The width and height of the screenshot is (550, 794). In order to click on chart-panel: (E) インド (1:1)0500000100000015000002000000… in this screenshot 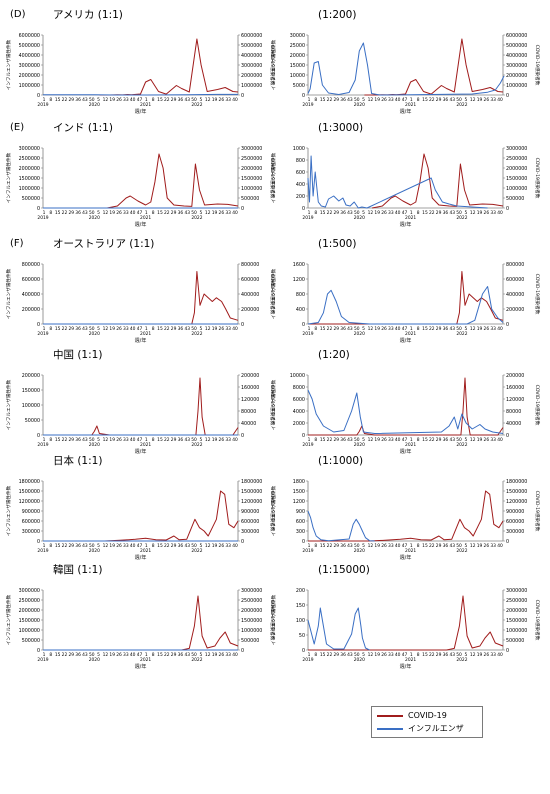, I will do `click(140, 175)`.